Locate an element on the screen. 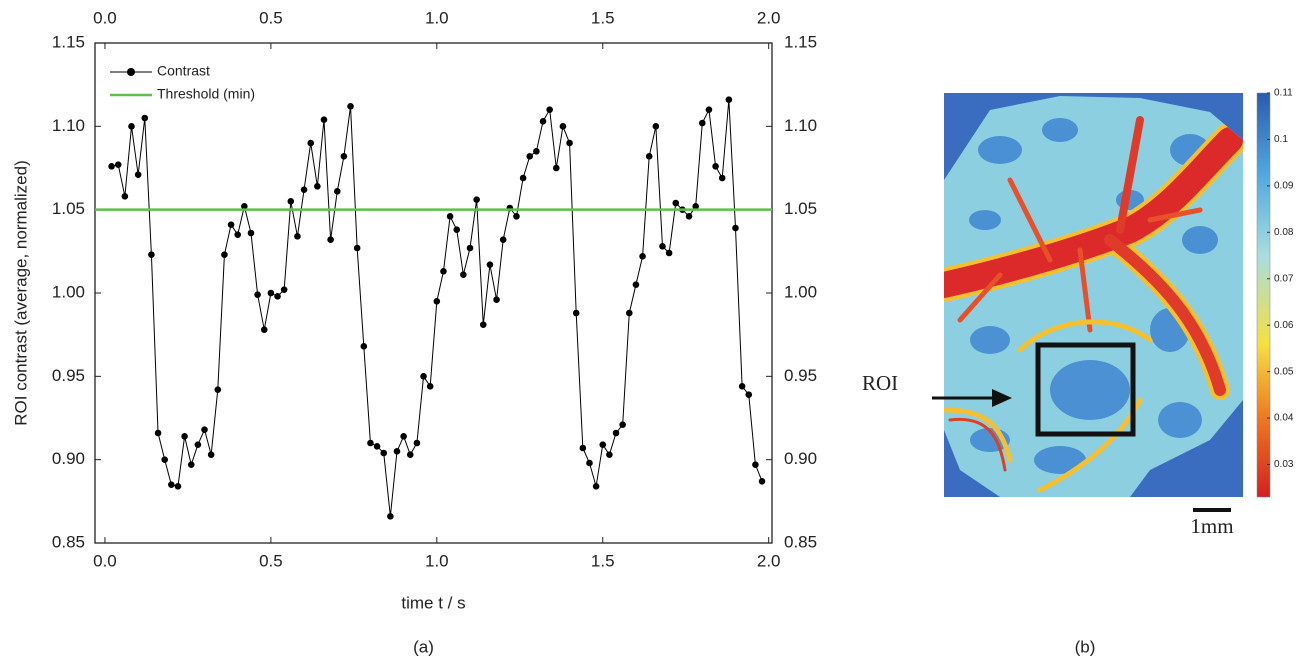  colorbar-tick-label: 0.03 is located at coordinates (1284, 464).